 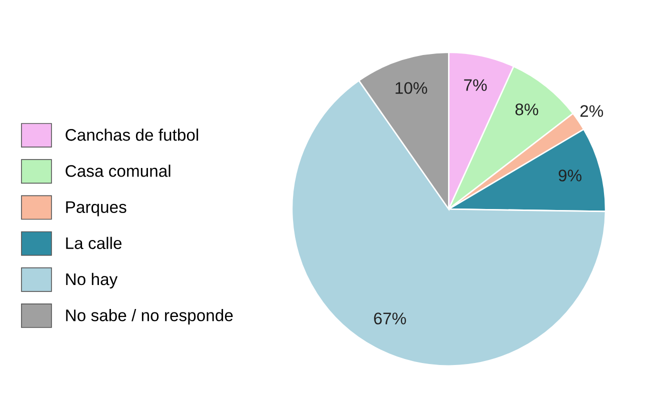 What do you see at coordinates (94, 243) in the screenshot?
I see `legend-label: La calle` at bounding box center [94, 243].